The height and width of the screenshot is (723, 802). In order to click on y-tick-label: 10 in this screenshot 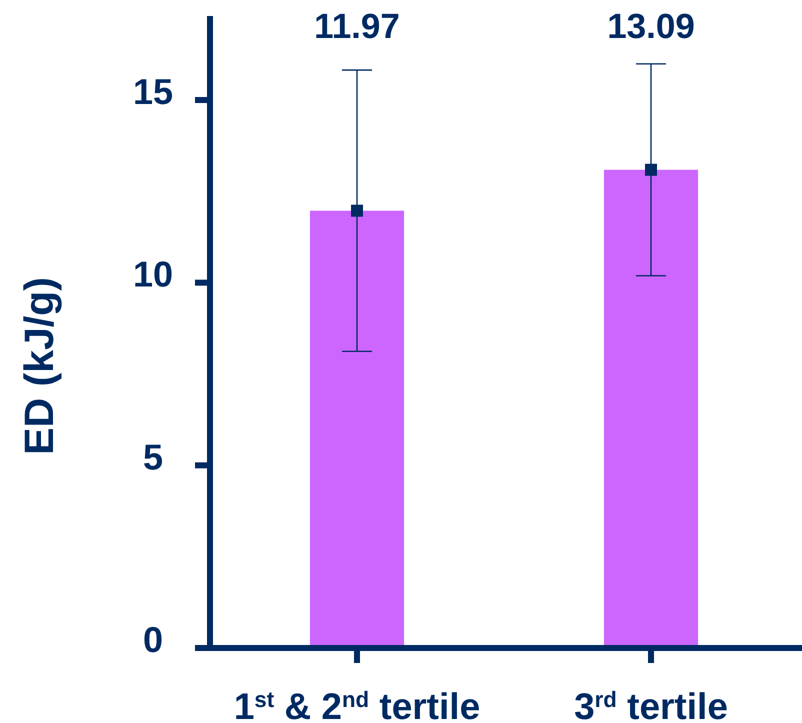, I will do `click(153, 274)`.